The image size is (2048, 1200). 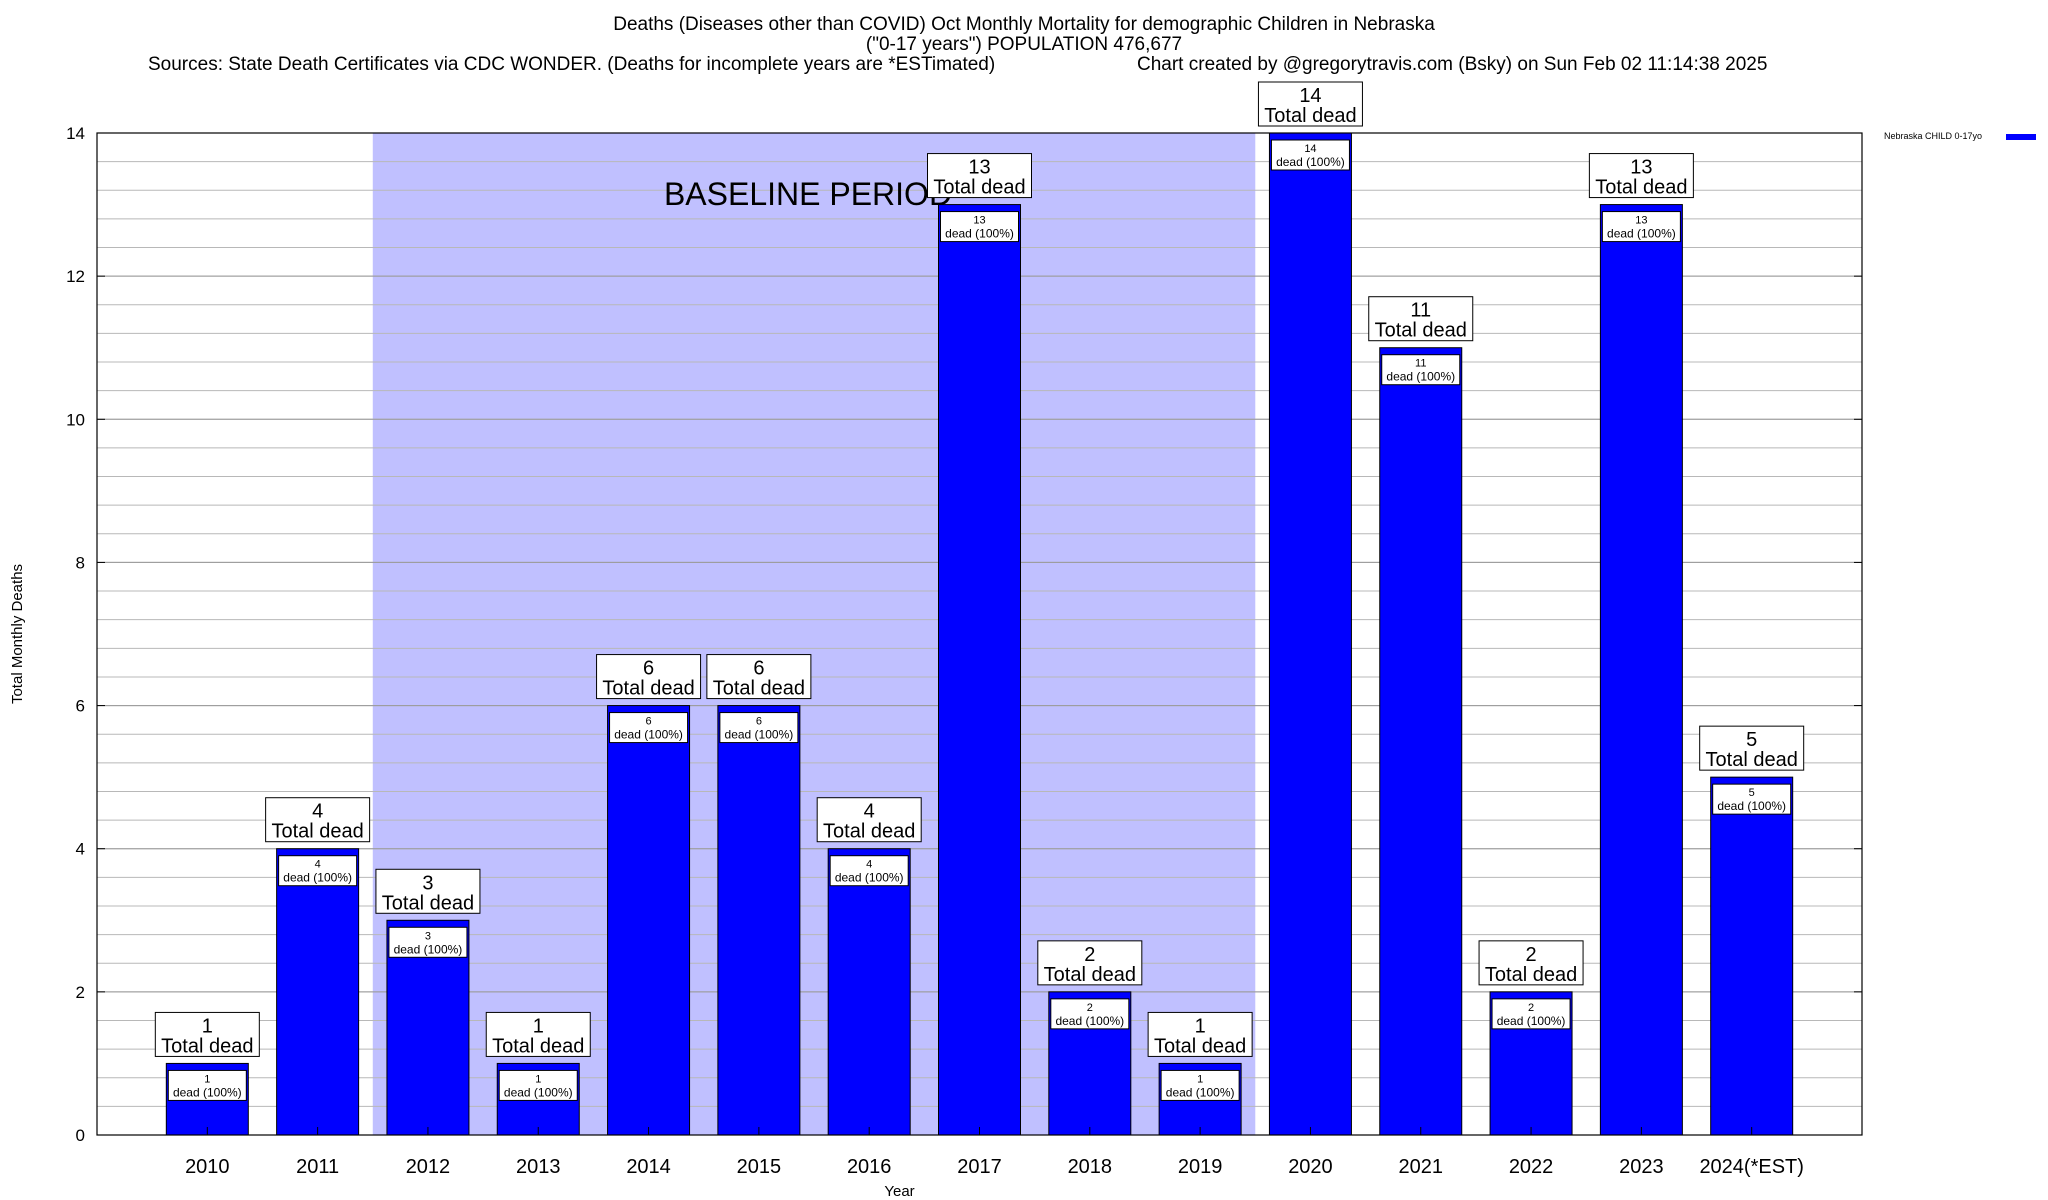 What do you see at coordinates (75, 133) in the screenshot?
I see `y-tick-label: 14` at bounding box center [75, 133].